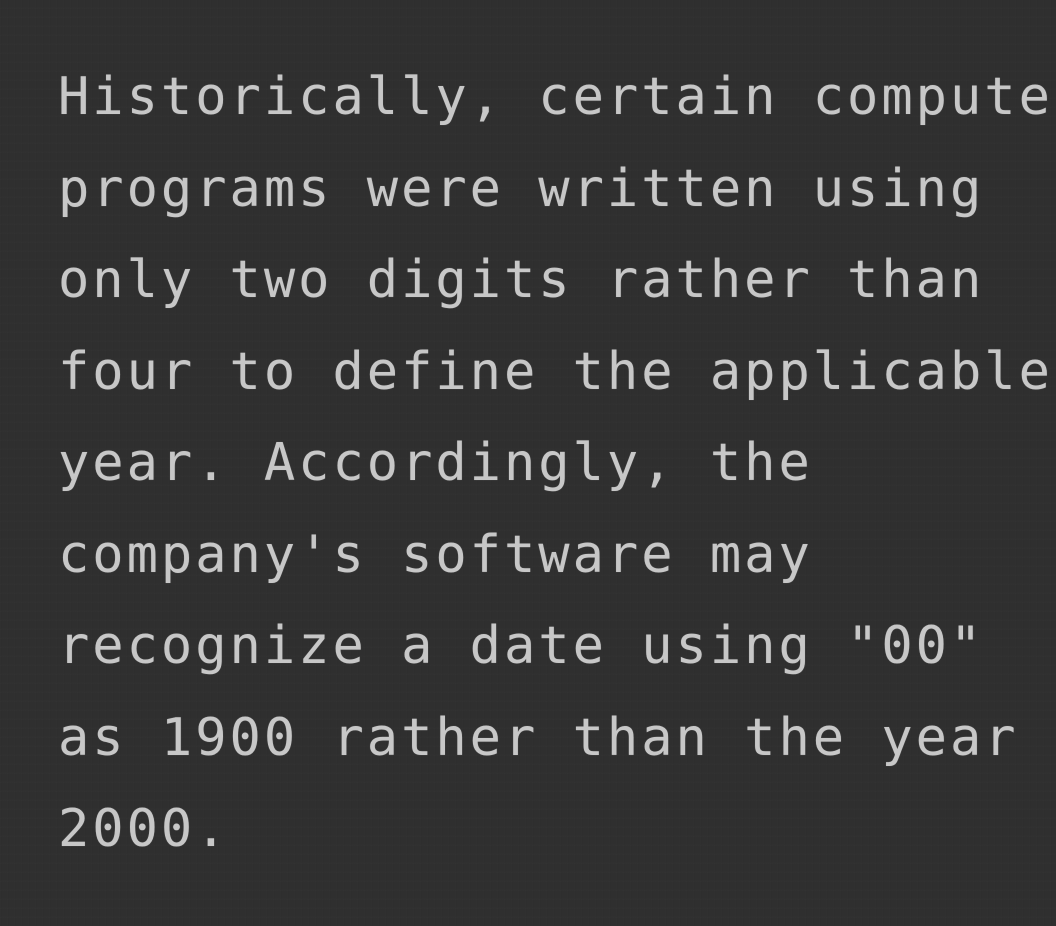 This screenshot has width=1056, height=926. I want to click on text-line-8: as 1900 rather than the year, so click(538, 737).